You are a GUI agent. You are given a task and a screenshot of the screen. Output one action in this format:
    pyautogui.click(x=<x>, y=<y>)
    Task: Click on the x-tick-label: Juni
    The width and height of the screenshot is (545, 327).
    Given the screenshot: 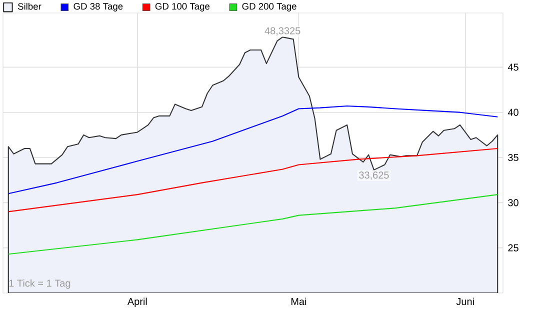 What is the action you would take?
    pyautogui.click(x=465, y=302)
    